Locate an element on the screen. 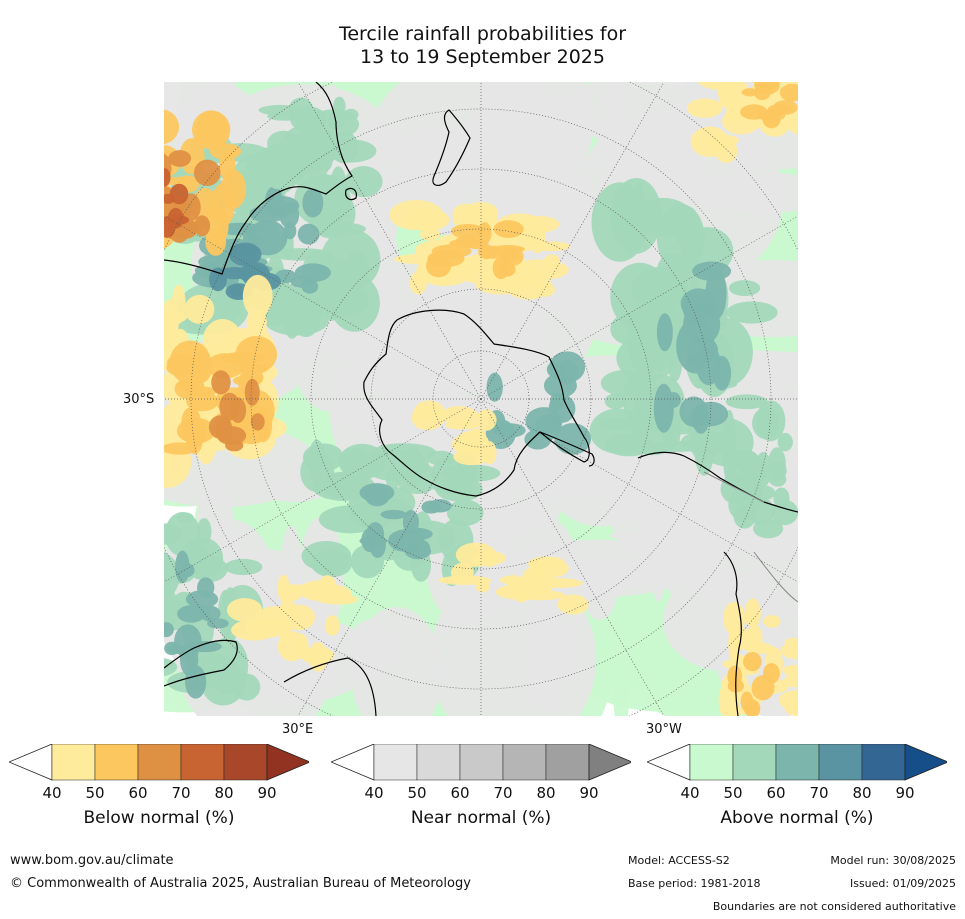 The height and width of the screenshot is (919, 965). latitude-circle is located at coordinates (481, 399).